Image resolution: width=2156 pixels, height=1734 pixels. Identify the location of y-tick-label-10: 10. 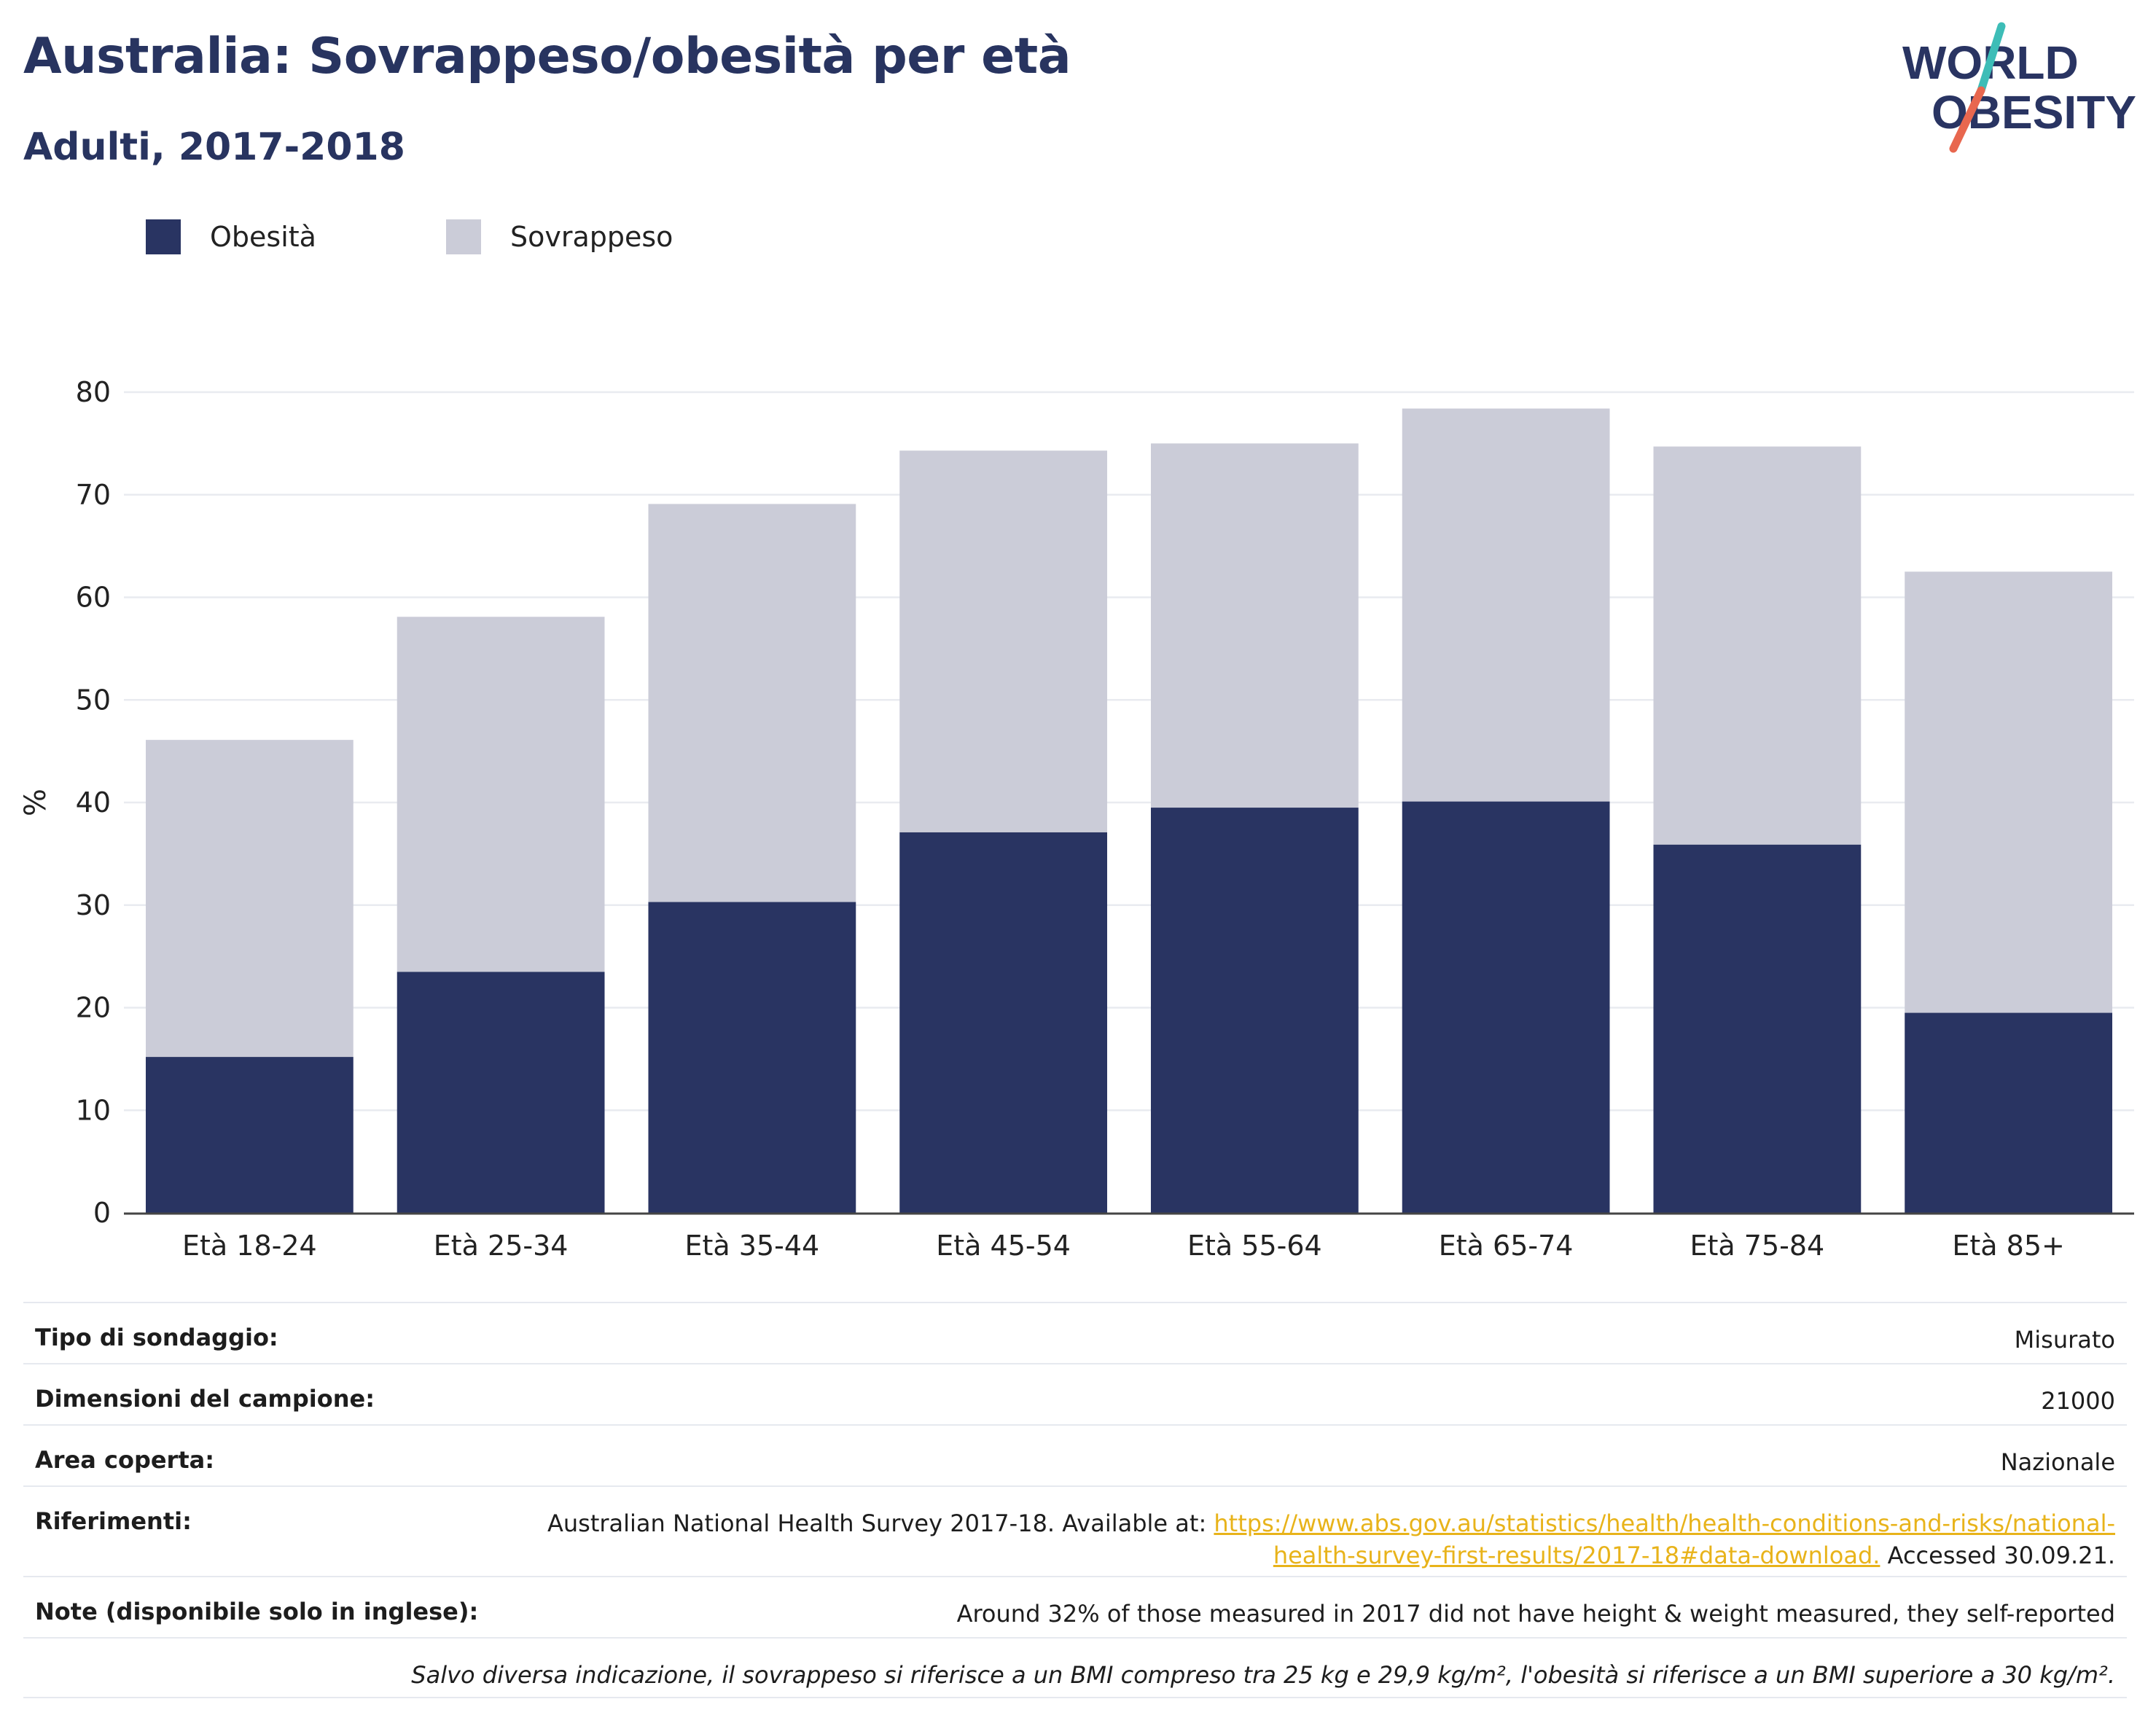
(94, 1110).